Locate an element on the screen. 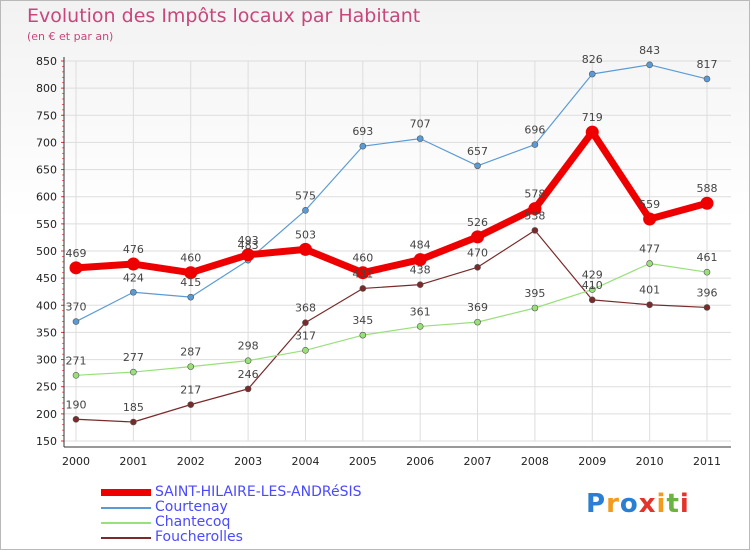  data-label: 277 is located at coordinates (133, 357).